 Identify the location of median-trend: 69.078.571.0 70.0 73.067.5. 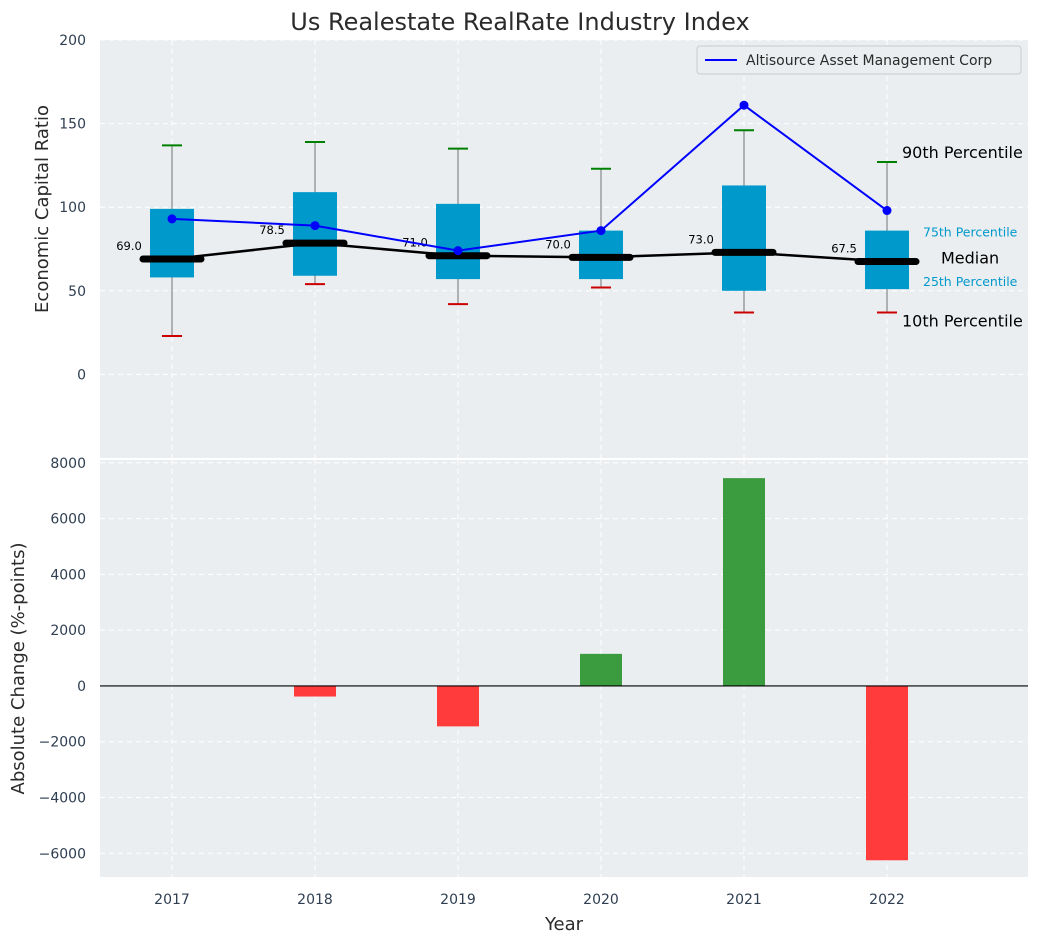
(518, 244).